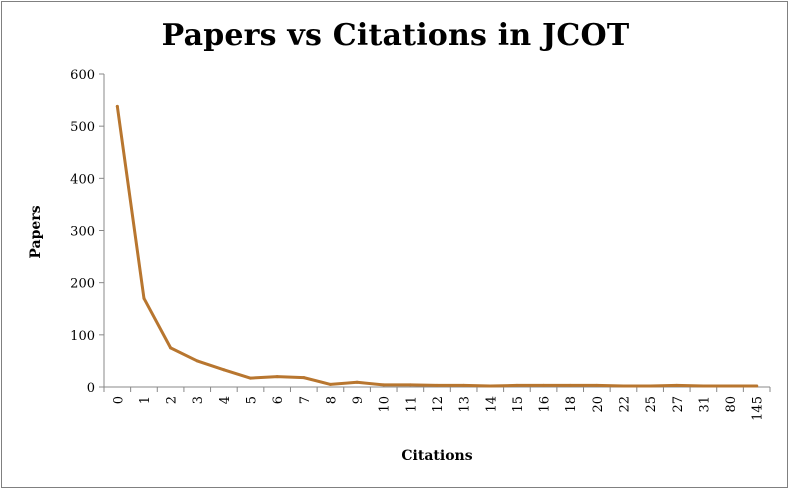 The width and height of the screenshot is (791, 491). I want to click on x-tick-label: 14, so click(491, 404).